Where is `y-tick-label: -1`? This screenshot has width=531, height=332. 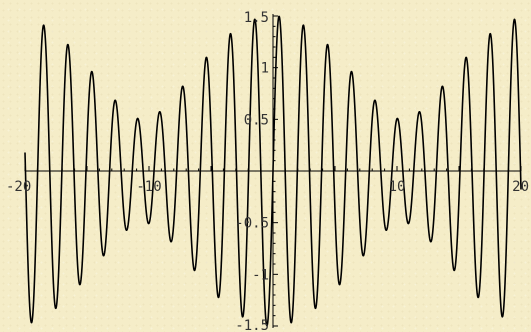
y-tick-label: -1 is located at coordinates (260, 275).